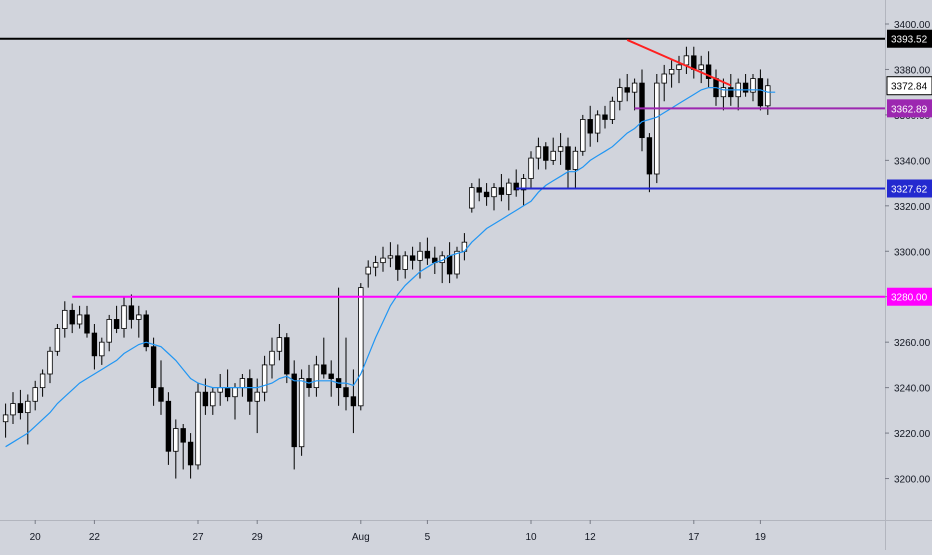  Describe the element at coordinates (909, 298) in the screenshot. I see `price-level-tag-label: 3280.00` at that location.